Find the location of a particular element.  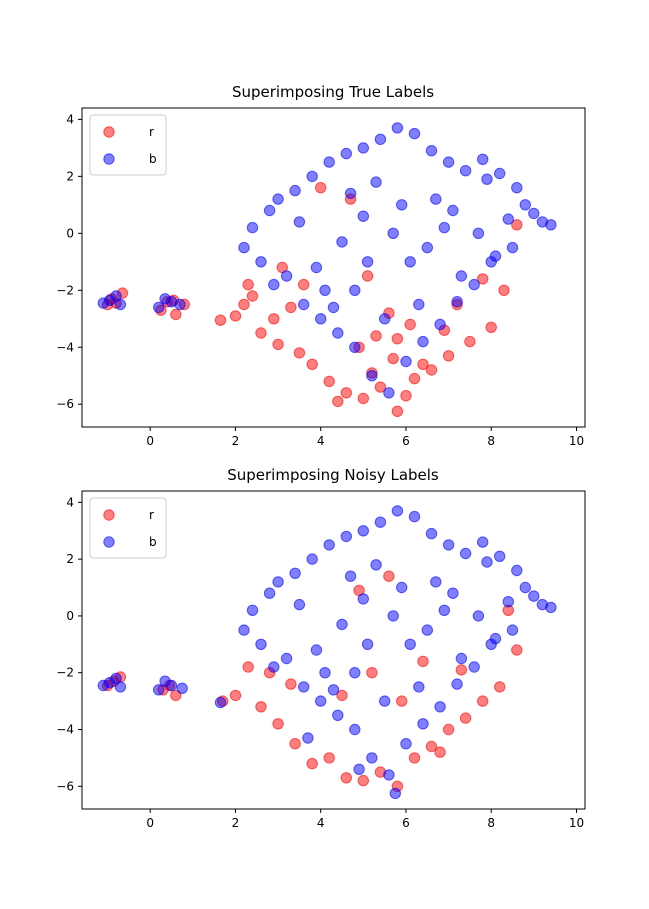

x-tick-label: 10 is located at coordinates (576, 823).